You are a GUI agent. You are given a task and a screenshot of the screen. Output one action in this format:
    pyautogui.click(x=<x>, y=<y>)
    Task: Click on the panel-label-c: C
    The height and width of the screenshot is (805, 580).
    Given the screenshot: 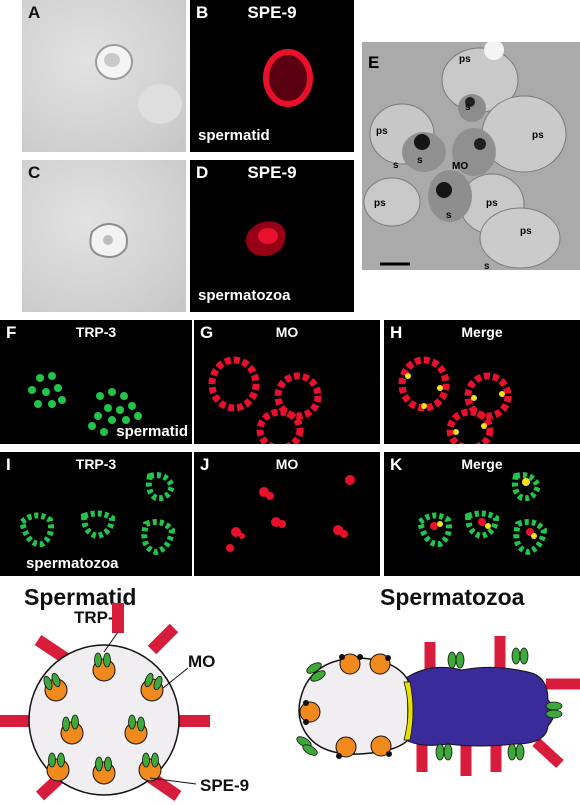 What is the action you would take?
    pyautogui.click(x=34, y=172)
    